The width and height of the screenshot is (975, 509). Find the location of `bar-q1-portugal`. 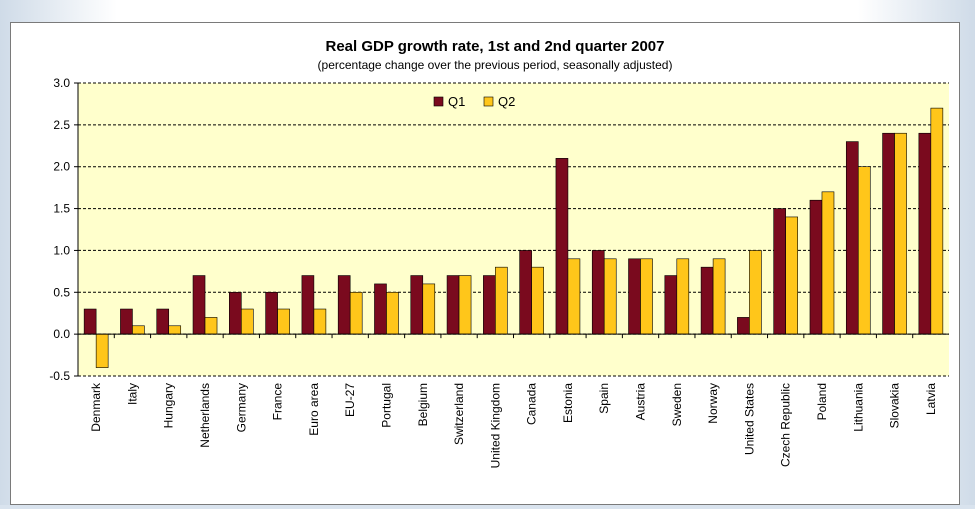

bar-q1-portugal is located at coordinates (380, 309).